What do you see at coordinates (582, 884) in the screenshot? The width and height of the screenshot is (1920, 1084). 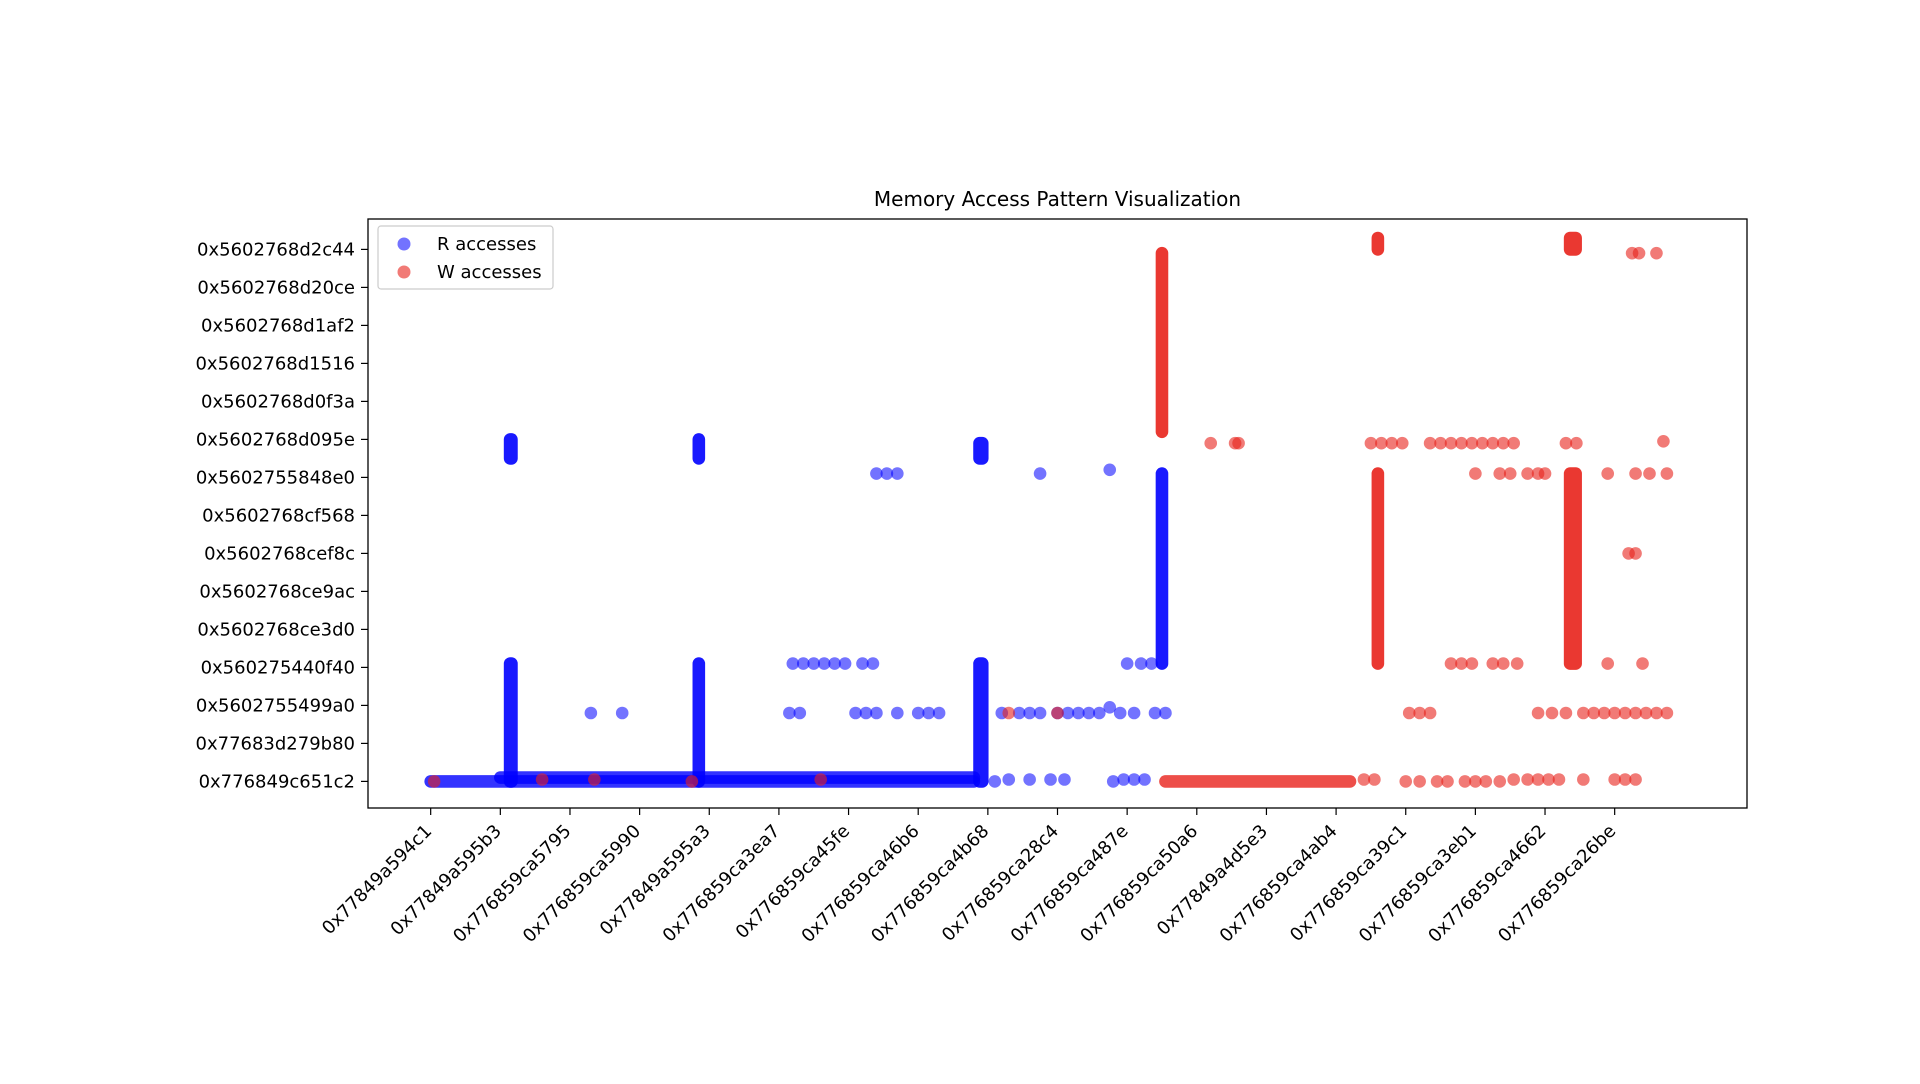 I see `x-tick-label-3: 0x776859ca5990` at bounding box center [582, 884].